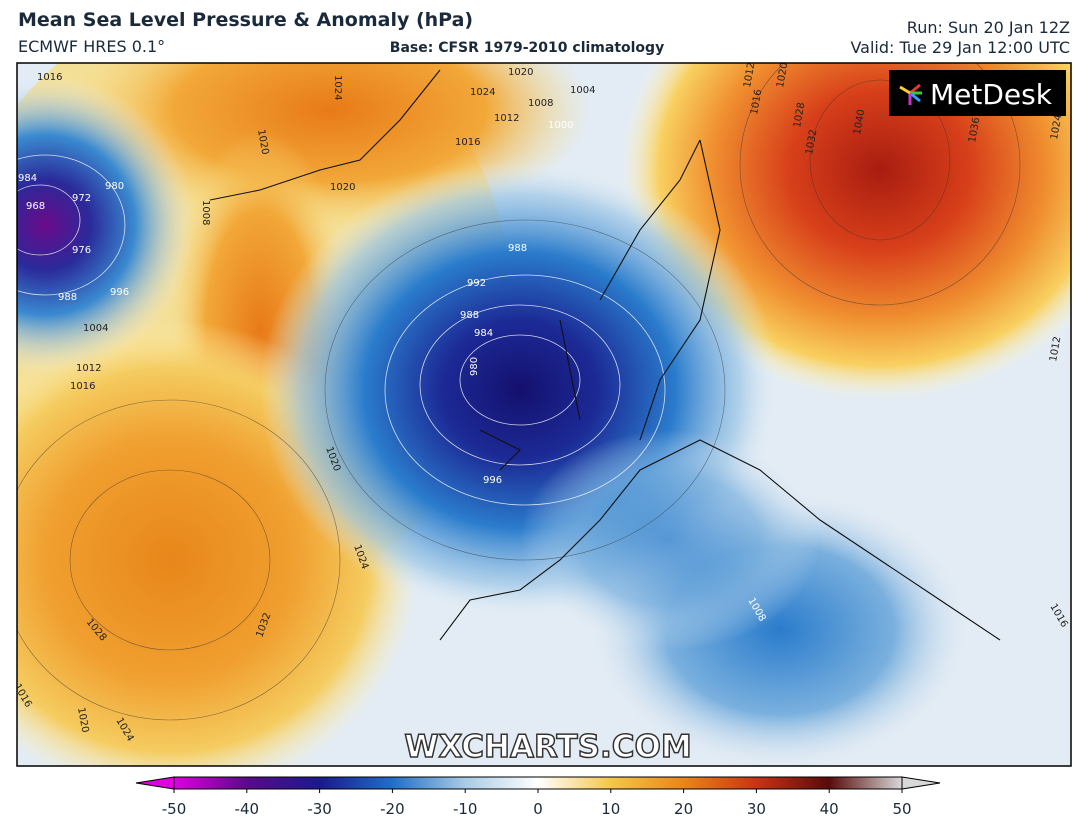 This screenshot has width=1088, height=837. What do you see at coordinates (991, 94) in the screenshot?
I see `logo: MetDesk` at bounding box center [991, 94].